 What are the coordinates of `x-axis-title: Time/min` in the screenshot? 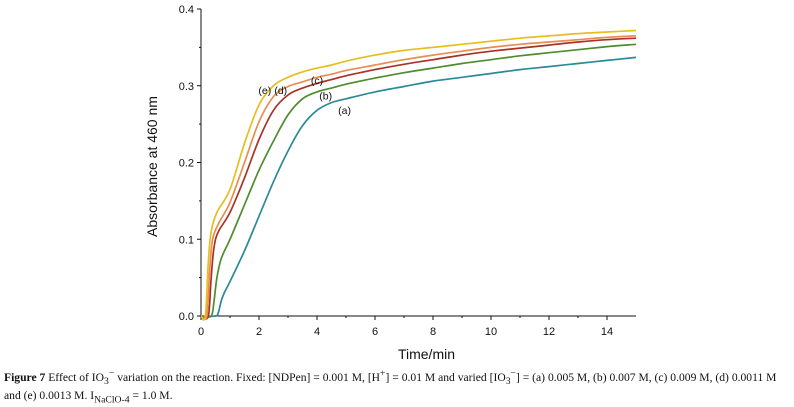 It's located at (426, 354).